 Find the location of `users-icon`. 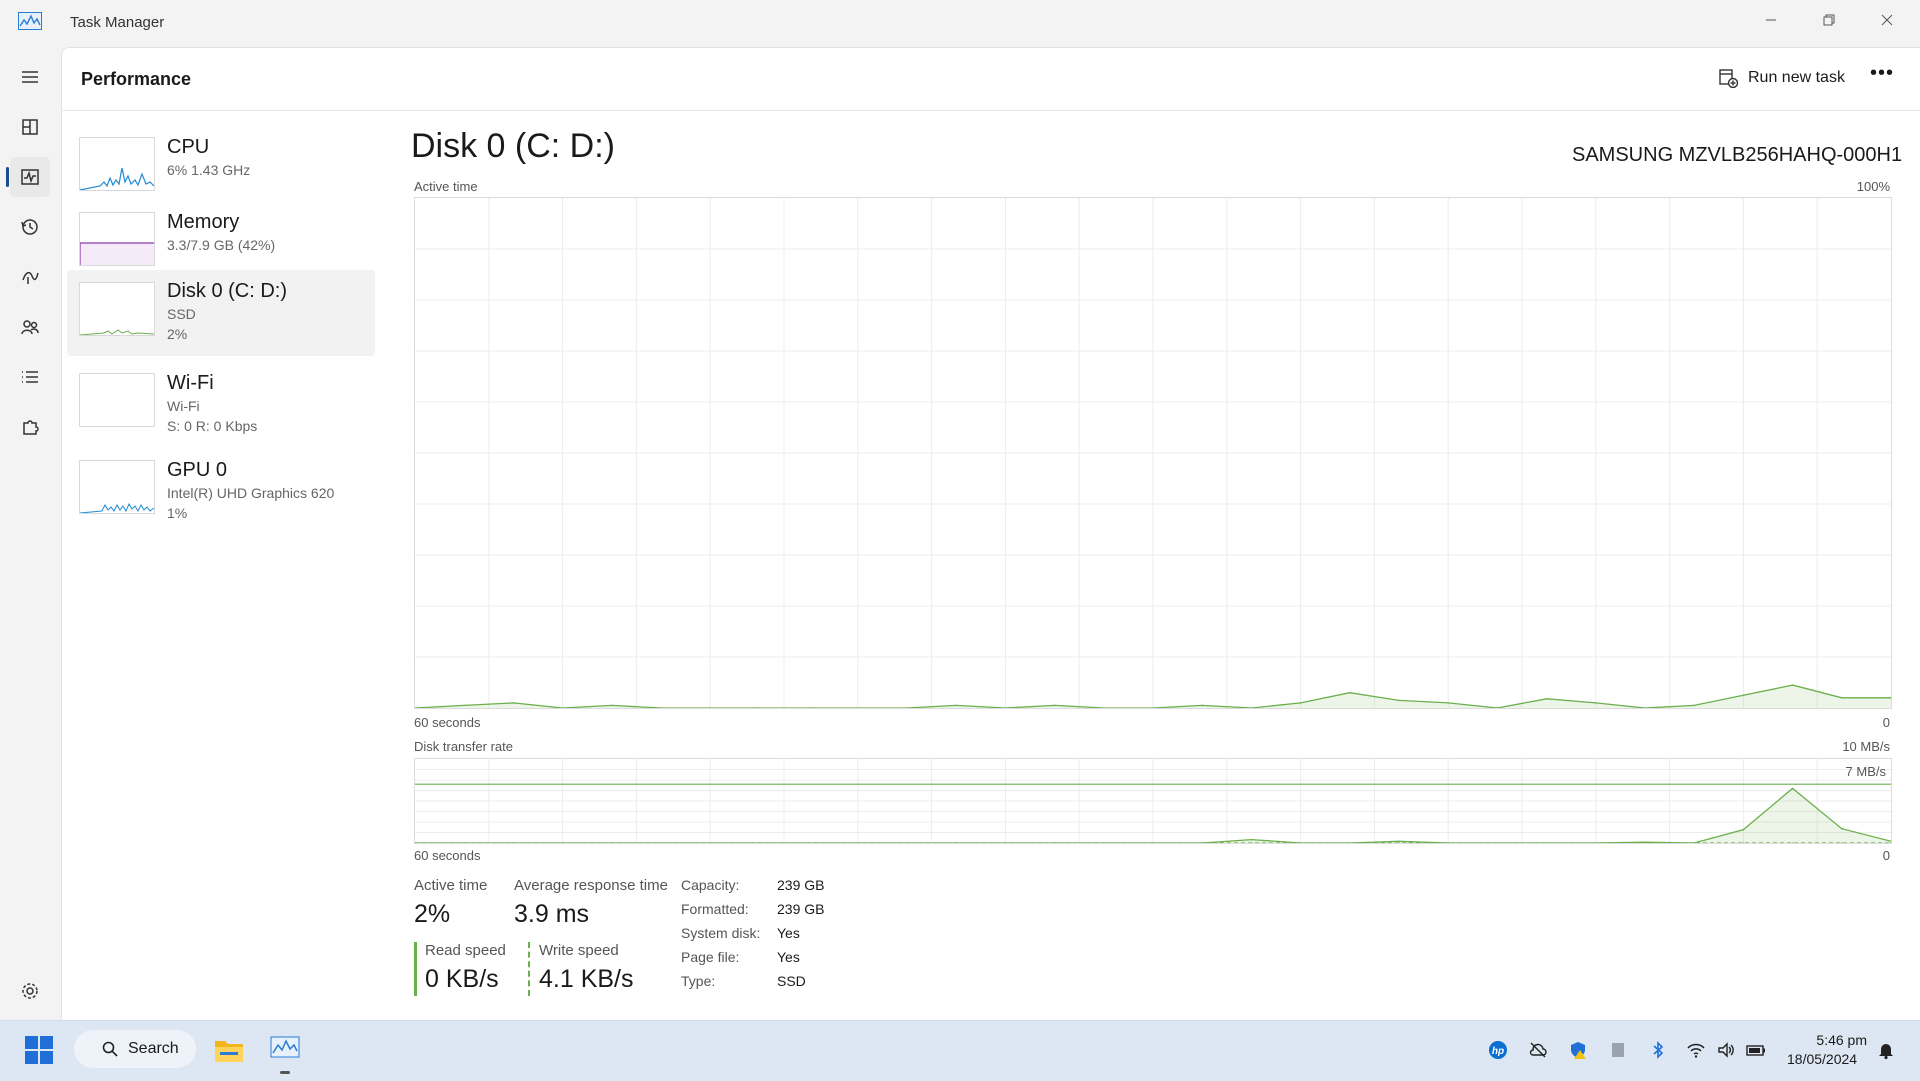

users-icon is located at coordinates (30, 327).